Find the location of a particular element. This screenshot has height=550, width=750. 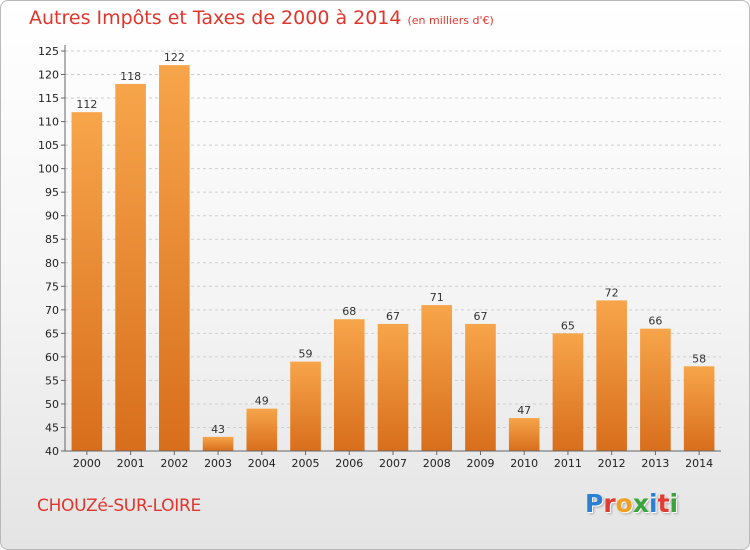

data-label-2004: 49 is located at coordinates (262, 401).